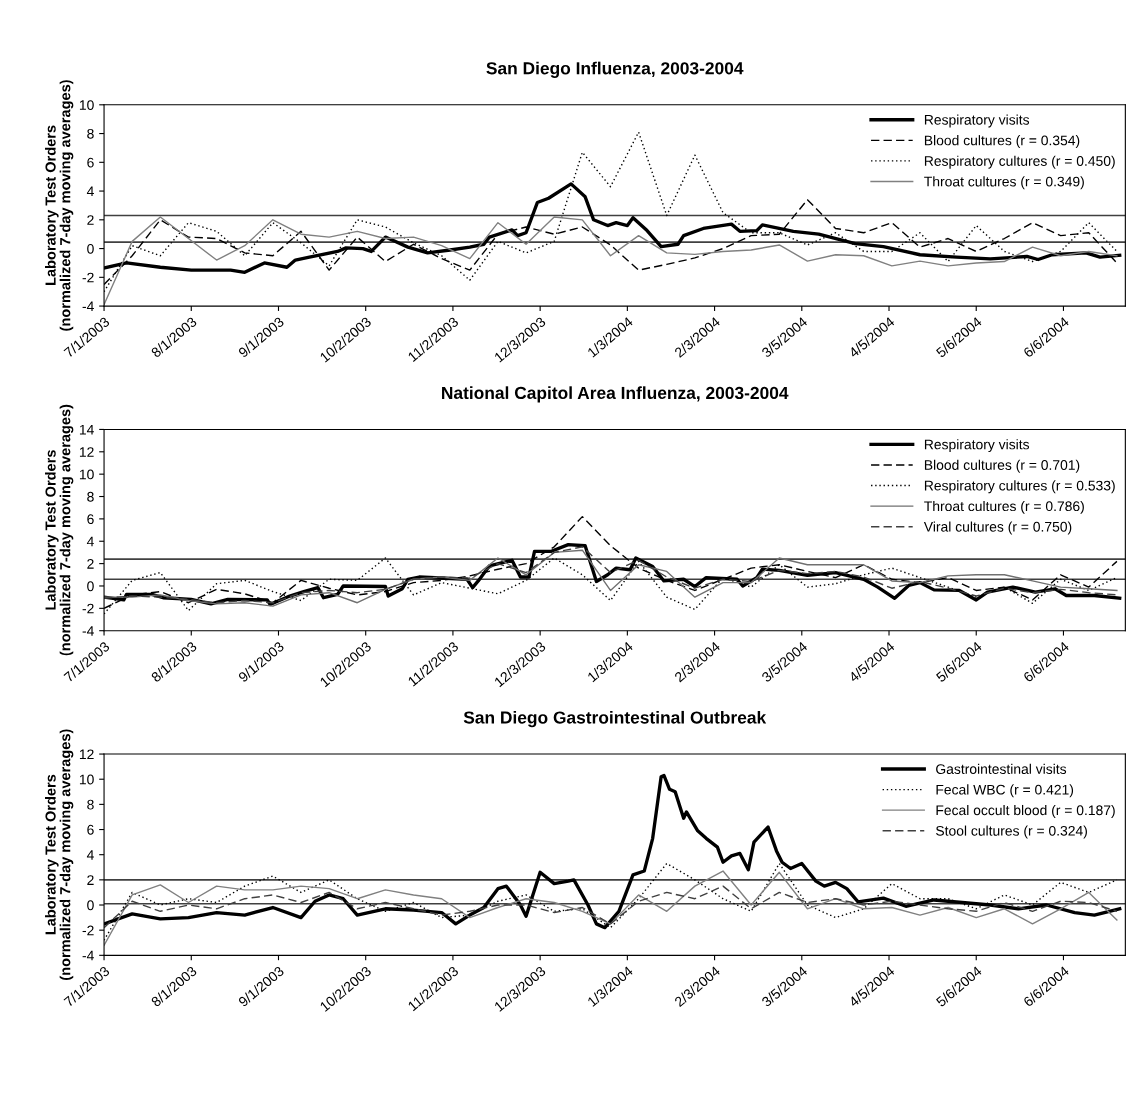 This screenshot has height=1113, width=1131. What do you see at coordinates (1002, 466) in the screenshot?
I see `legend-label: Blood cultures (r = 0.701)` at bounding box center [1002, 466].